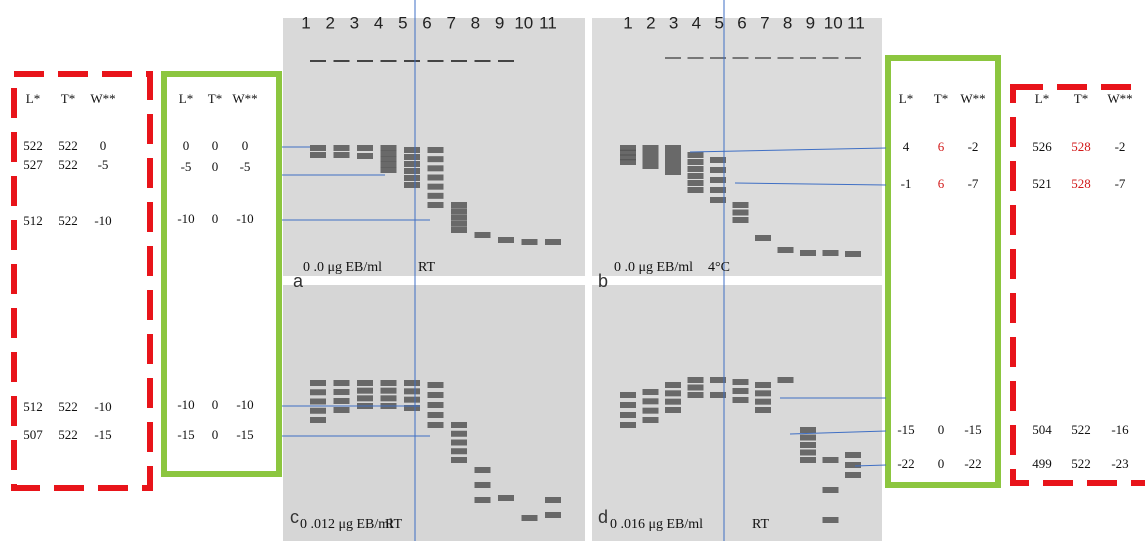  Describe the element at coordinates (294, 517) in the screenshot. I see `panel-label: c` at that location.